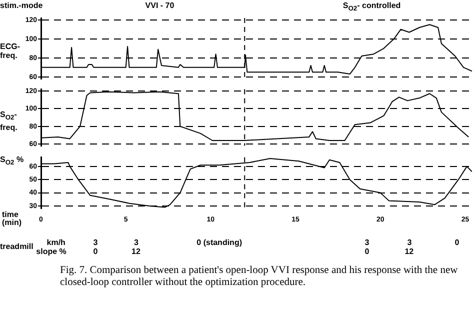 The image size is (474, 313). I want to click on text: km/h, so click(56, 242).